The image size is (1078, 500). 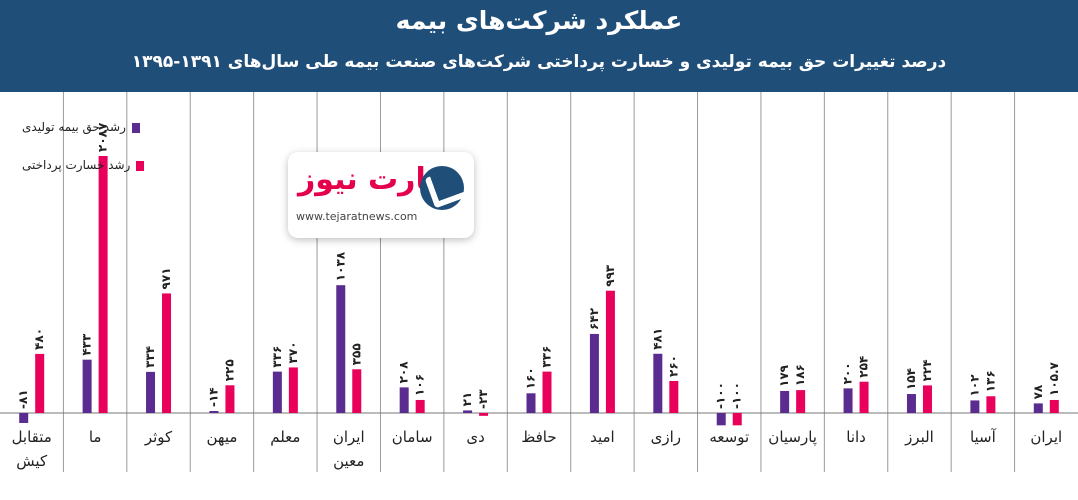 I want to click on value-label-loss: ۳۵۵, so click(x=356, y=354).